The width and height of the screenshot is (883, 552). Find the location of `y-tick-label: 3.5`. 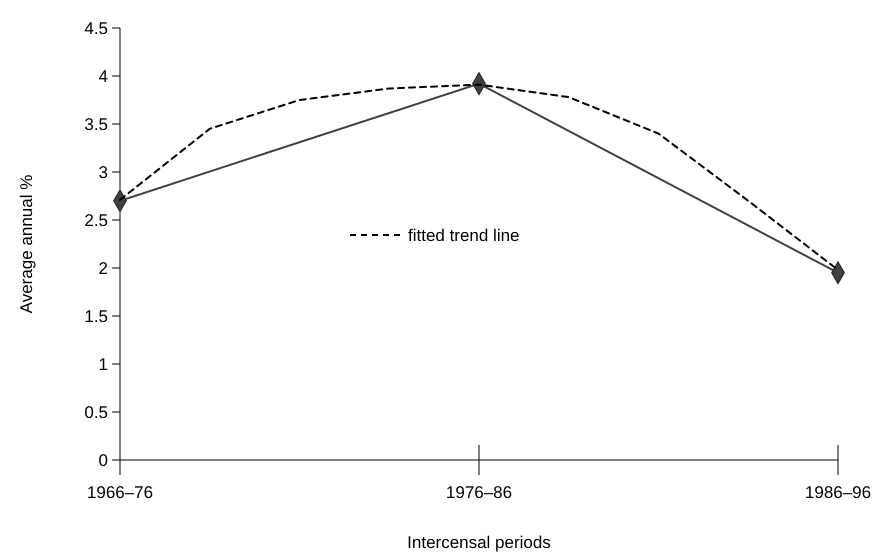

y-tick-label: 3.5 is located at coordinates (96, 124).